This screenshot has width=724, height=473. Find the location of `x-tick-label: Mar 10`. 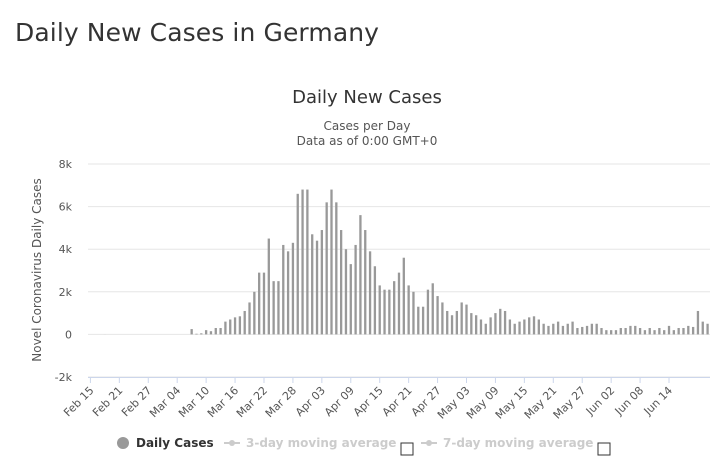

x-tick-label: Mar 10 is located at coordinates (194, 402).